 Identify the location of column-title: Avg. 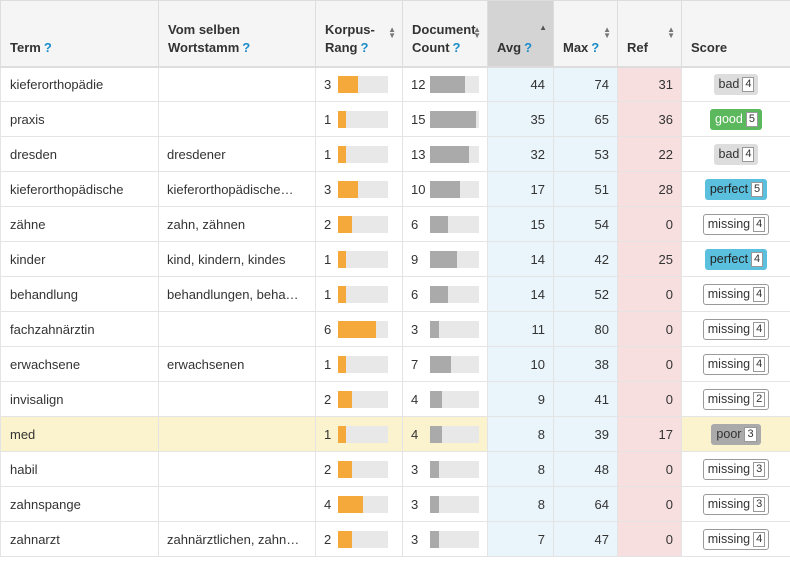
(509, 47).